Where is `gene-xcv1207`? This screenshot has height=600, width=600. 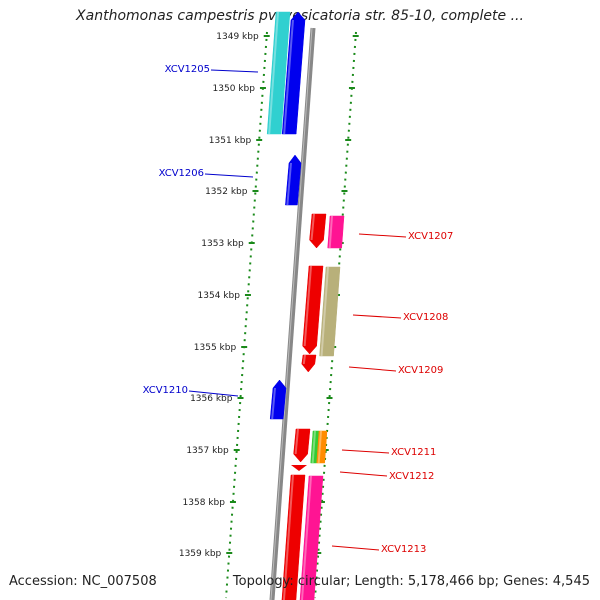 gene-xcv1207 is located at coordinates (318, 231).